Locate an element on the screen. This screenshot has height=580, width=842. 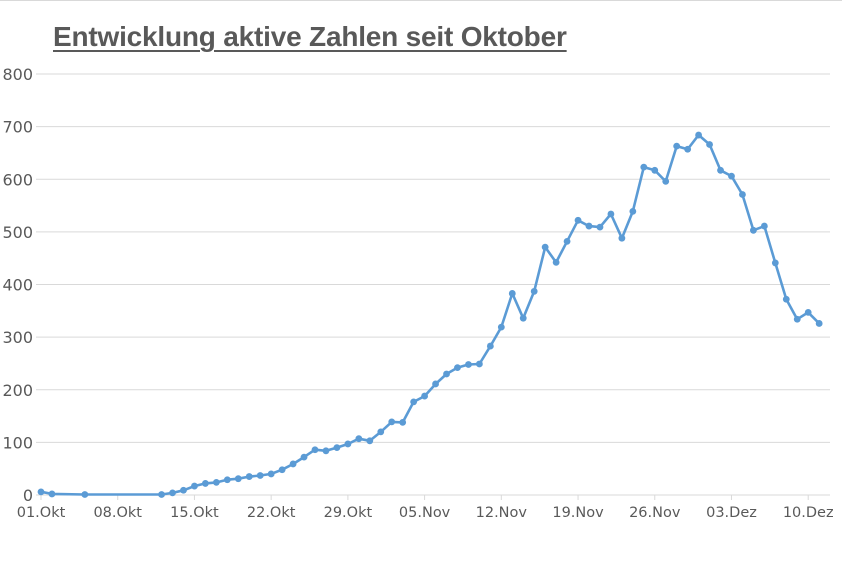
y-tick-label: 300 is located at coordinates (17, 337).